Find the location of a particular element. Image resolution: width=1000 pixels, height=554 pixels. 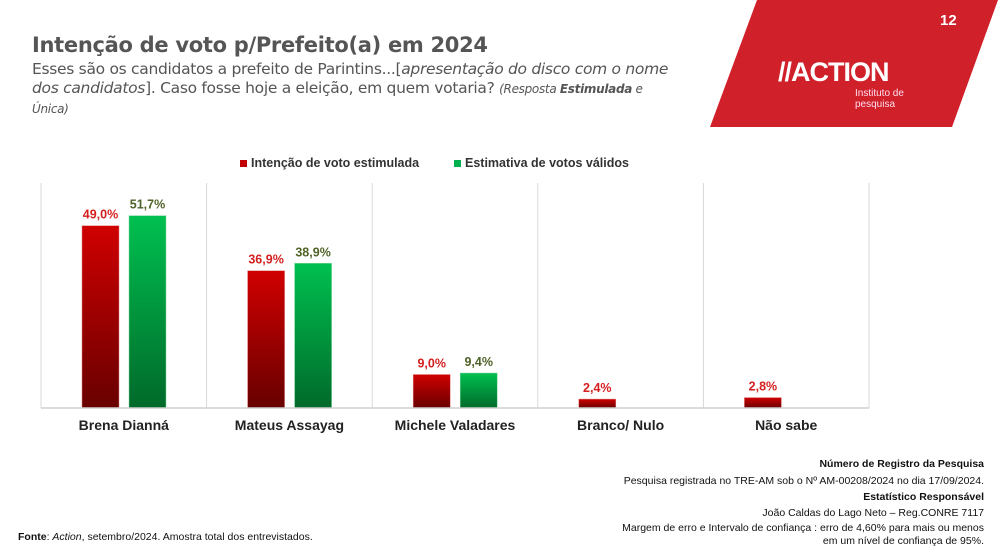

category-label: Branco/ Nulo is located at coordinates (620, 425).